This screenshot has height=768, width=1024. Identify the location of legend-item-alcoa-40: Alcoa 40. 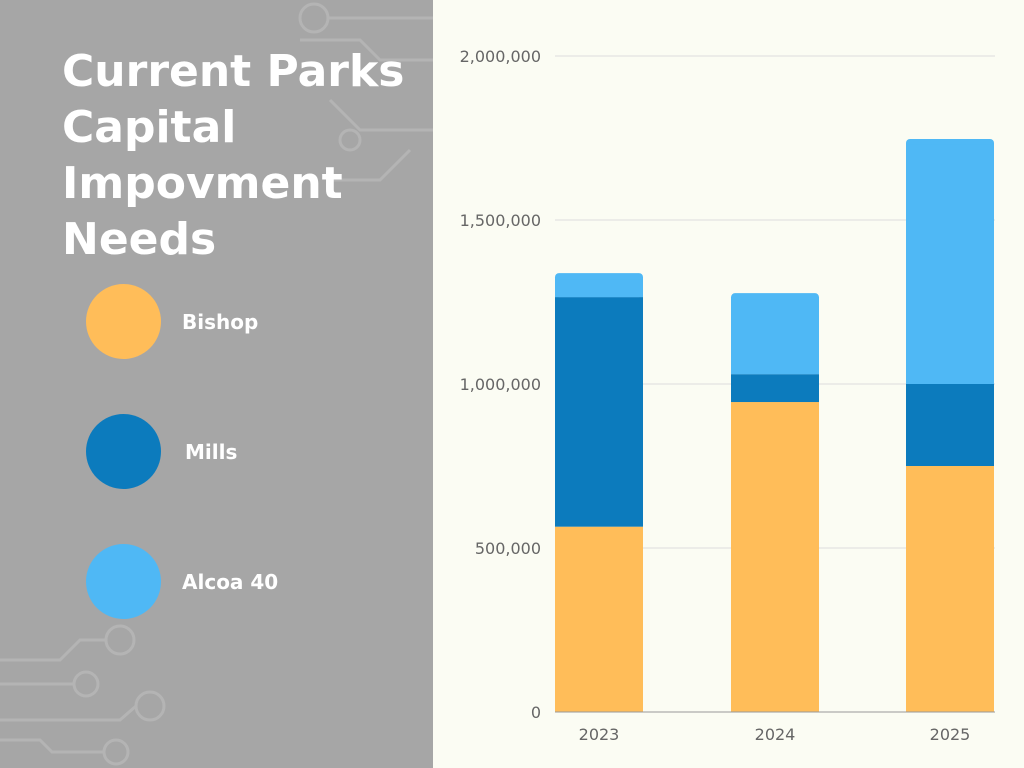
(236, 582).